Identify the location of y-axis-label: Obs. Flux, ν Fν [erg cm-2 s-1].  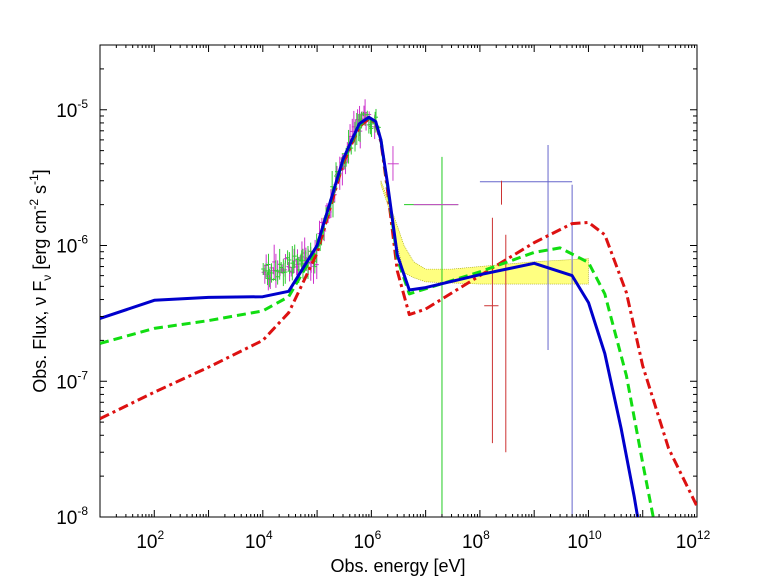
(40, 280).